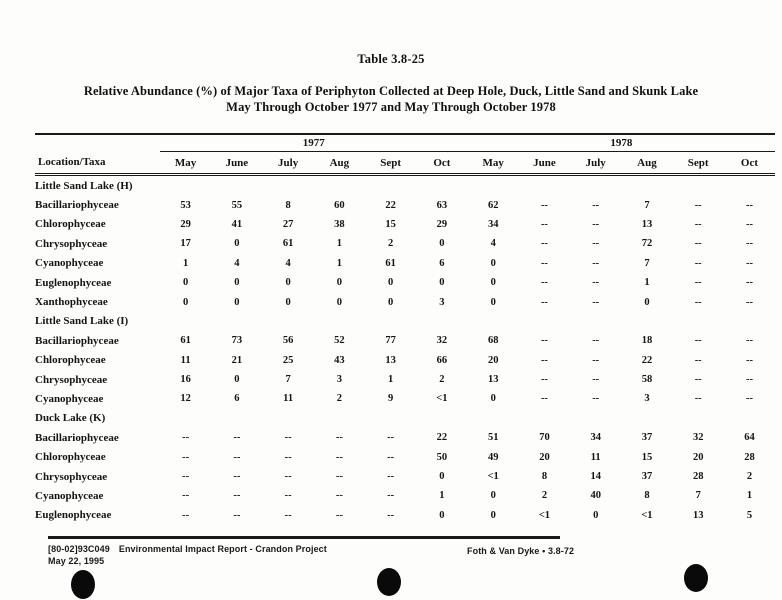  I want to click on value-cell: 6, so click(442, 263).